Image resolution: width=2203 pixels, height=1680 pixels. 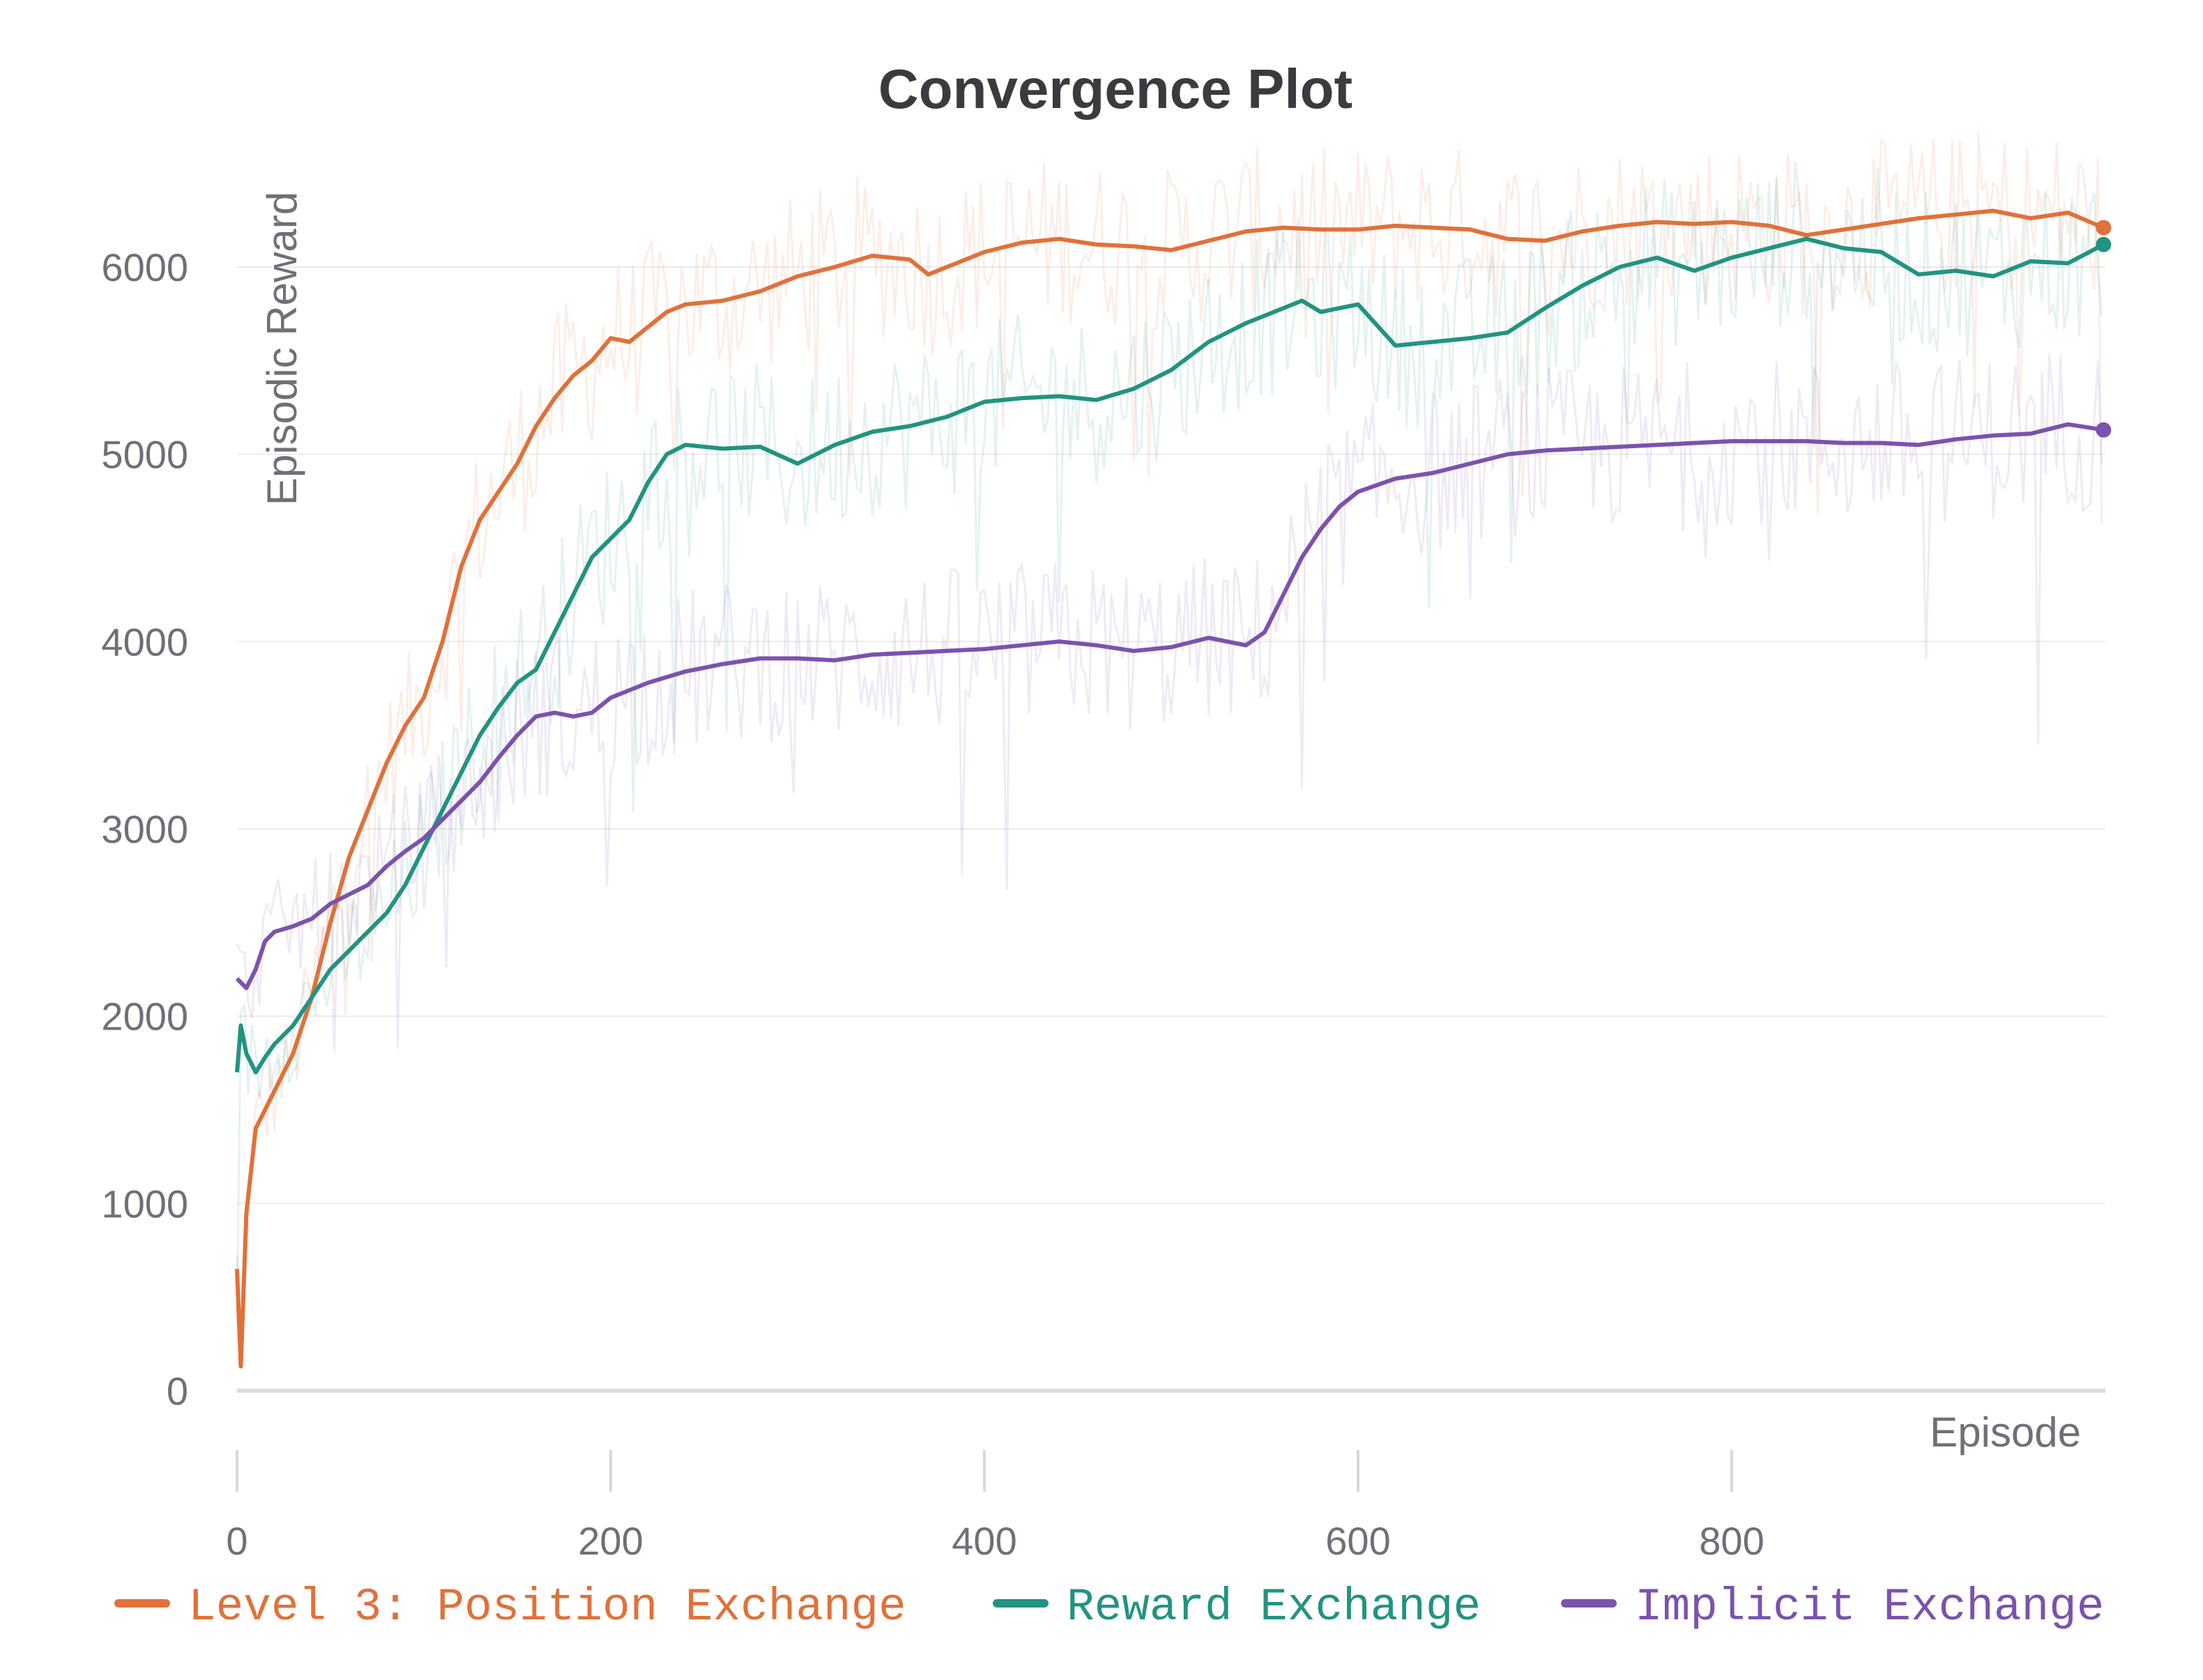 What do you see at coordinates (1357, 1541) in the screenshot?
I see `x-tick-label: 600` at bounding box center [1357, 1541].